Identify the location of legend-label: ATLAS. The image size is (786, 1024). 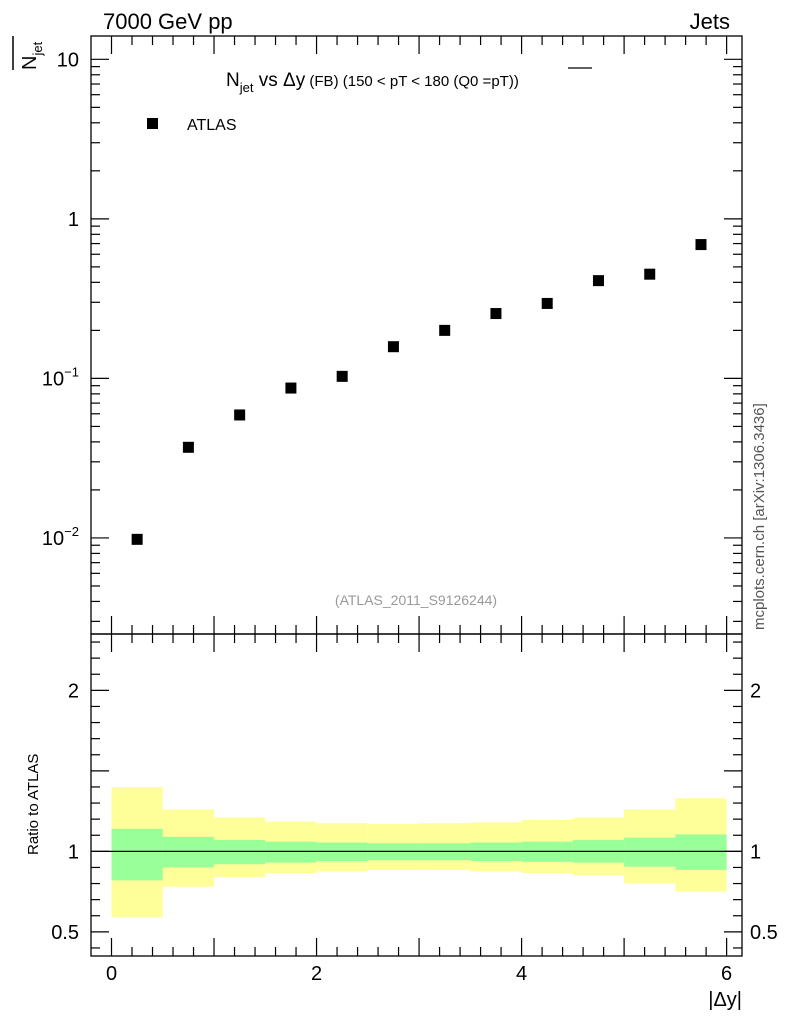
(212, 125).